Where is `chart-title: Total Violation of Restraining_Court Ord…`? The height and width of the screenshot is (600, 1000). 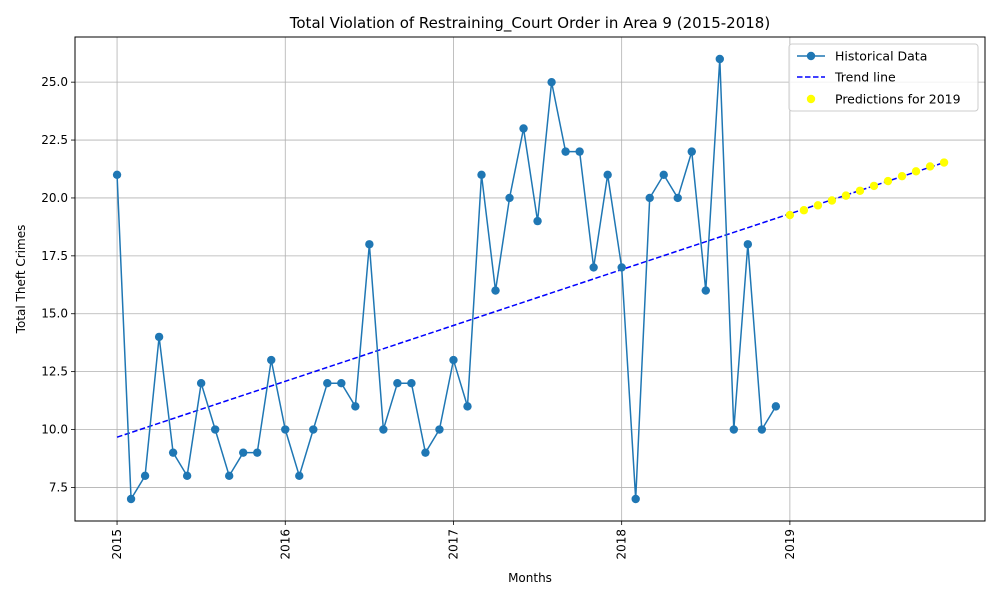
chart-title: Total Violation of Restraining_Court Ord… is located at coordinates (529, 23).